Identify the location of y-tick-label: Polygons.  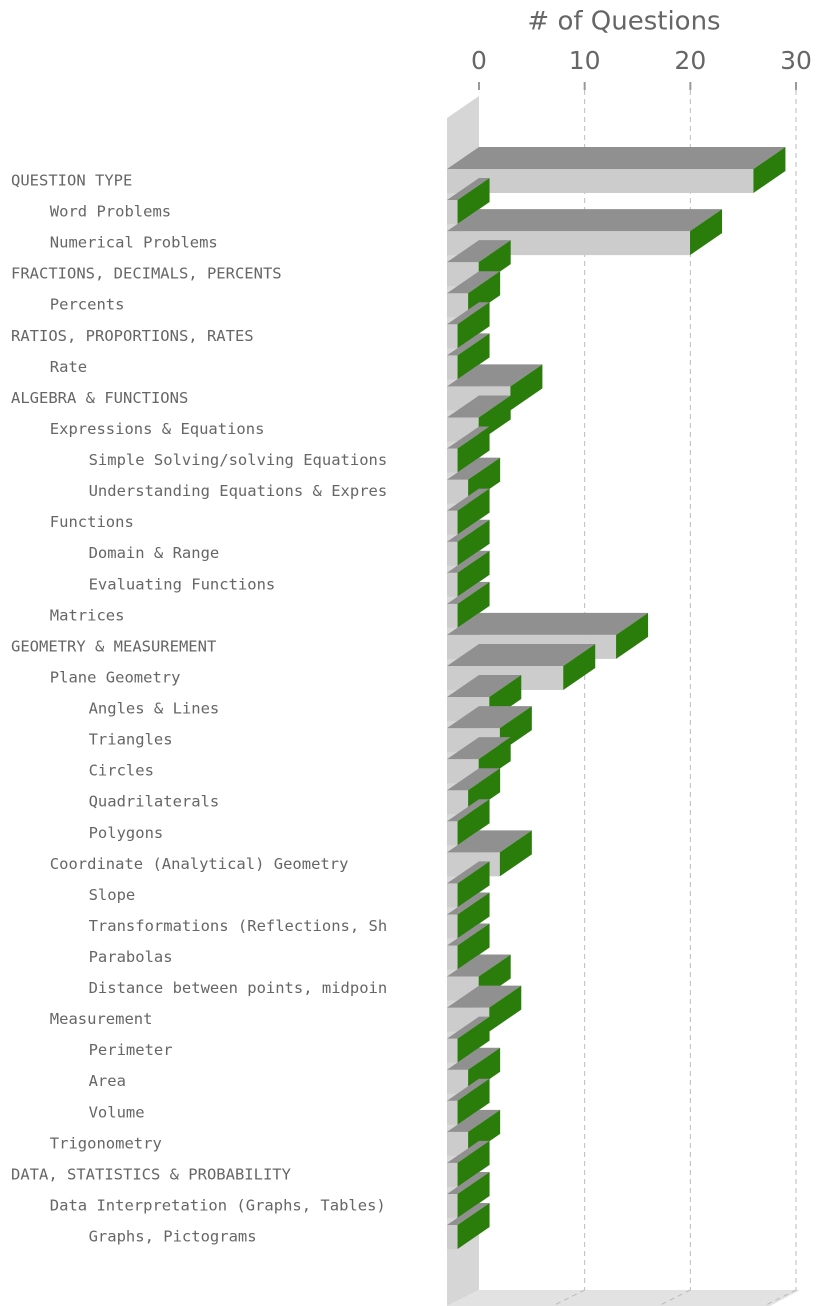
(126, 833).